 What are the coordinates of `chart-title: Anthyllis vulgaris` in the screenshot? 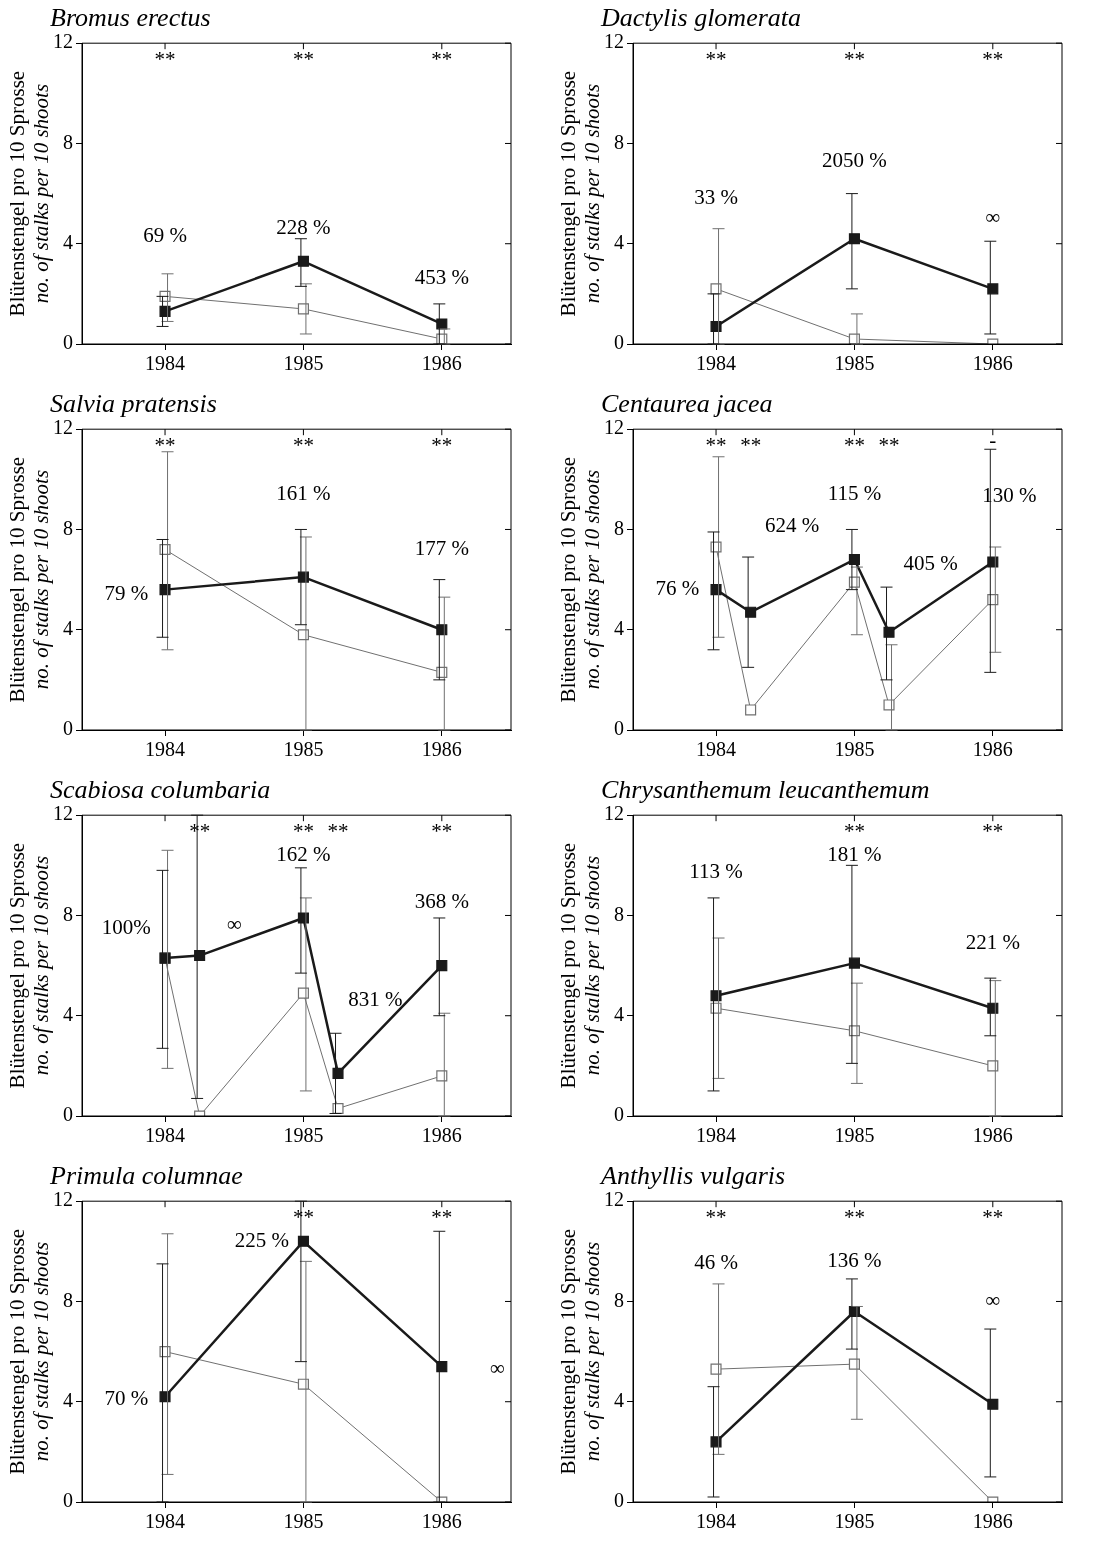 It's located at (692, 1176).